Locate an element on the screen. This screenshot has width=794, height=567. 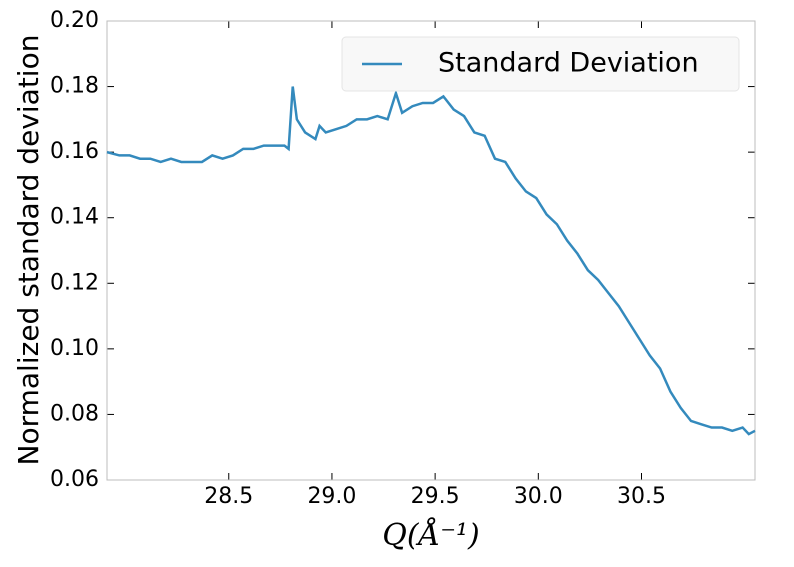
y-tick-label: 0.12 is located at coordinates (74, 282).